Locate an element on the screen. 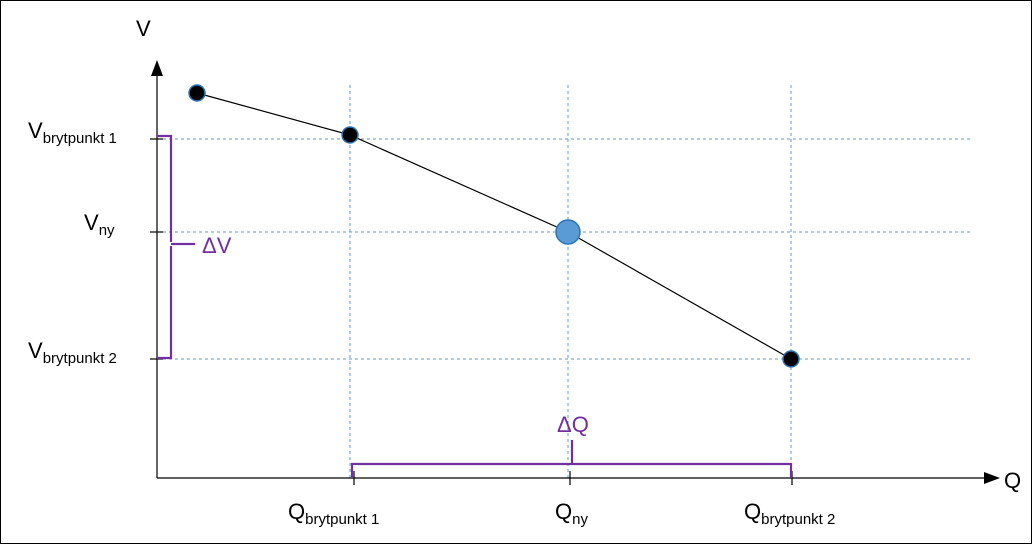  x-label-ny-main: Q is located at coordinates (563, 511).